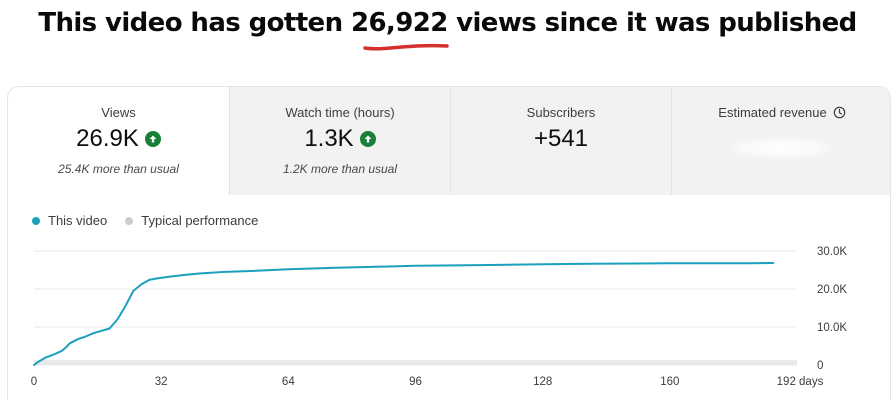 The image size is (895, 400). I want to click on y-tick-label: 10.0K, so click(832, 328).